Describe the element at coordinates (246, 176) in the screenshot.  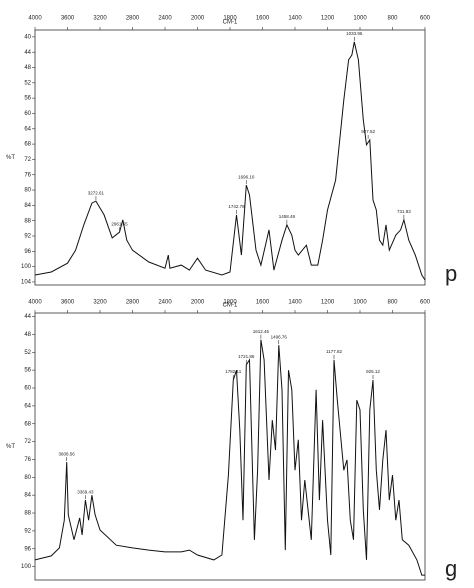
I see `peak-label: 1696.10` at that location.